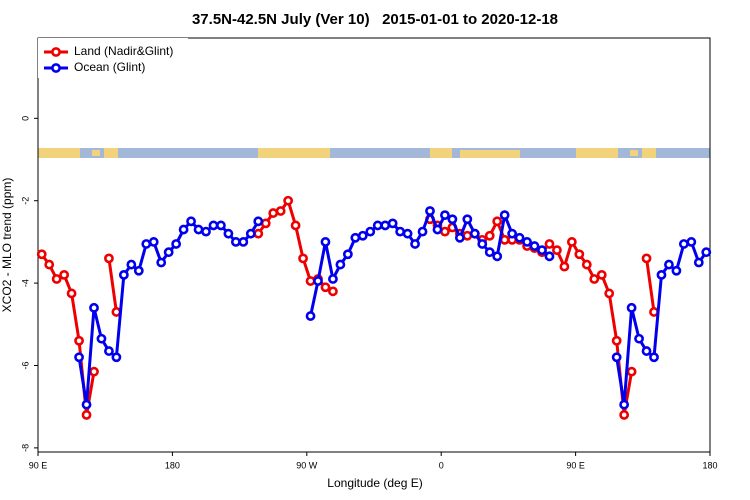  What do you see at coordinates (25, 201) in the screenshot?
I see `y-tick-label: -2` at bounding box center [25, 201].